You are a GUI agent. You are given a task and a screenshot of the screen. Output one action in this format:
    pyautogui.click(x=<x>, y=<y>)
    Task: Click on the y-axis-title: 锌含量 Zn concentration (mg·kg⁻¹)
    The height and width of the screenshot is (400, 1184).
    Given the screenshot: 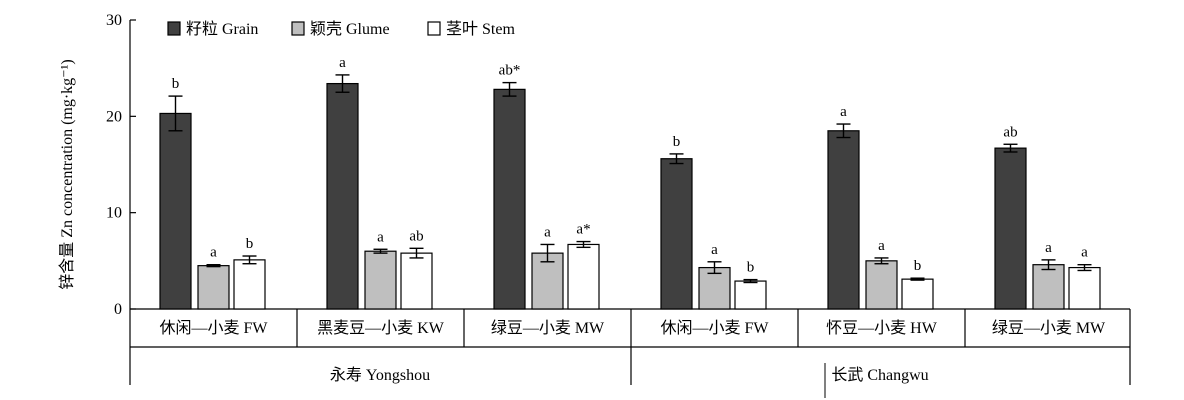 What is the action you would take?
    pyautogui.click(x=67, y=174)
    